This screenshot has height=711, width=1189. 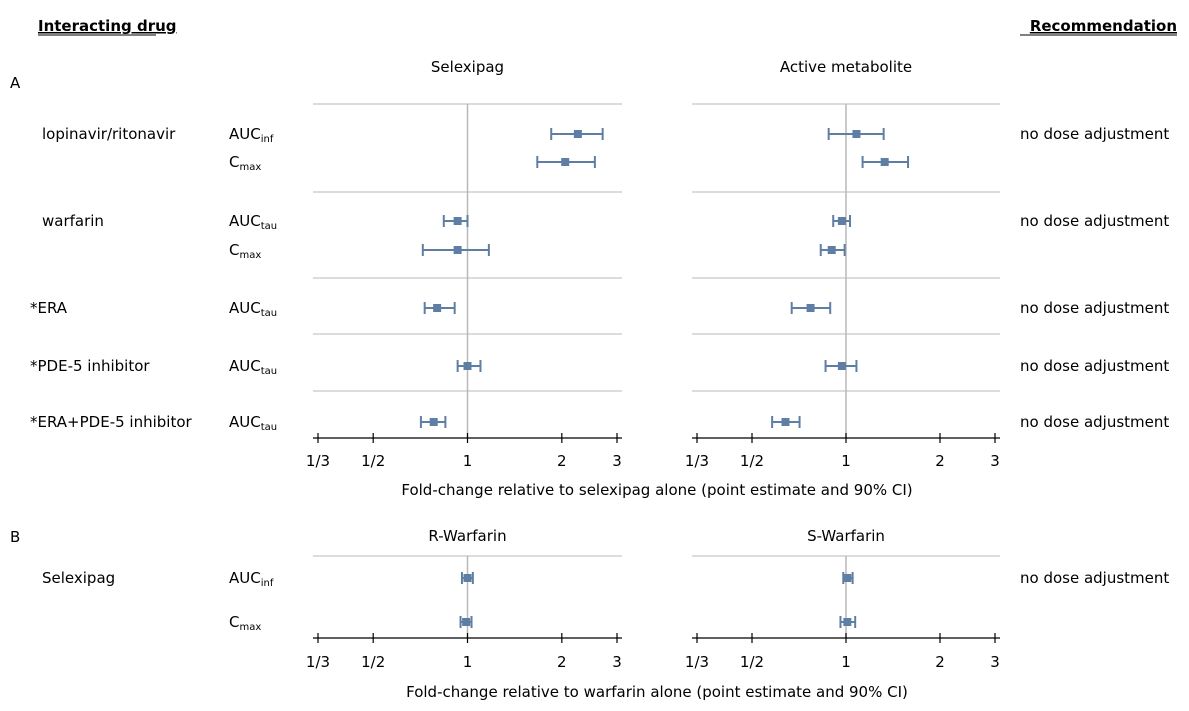 I want to click on param-label-1-1-1: Cmax, so click(x=245, y=251).